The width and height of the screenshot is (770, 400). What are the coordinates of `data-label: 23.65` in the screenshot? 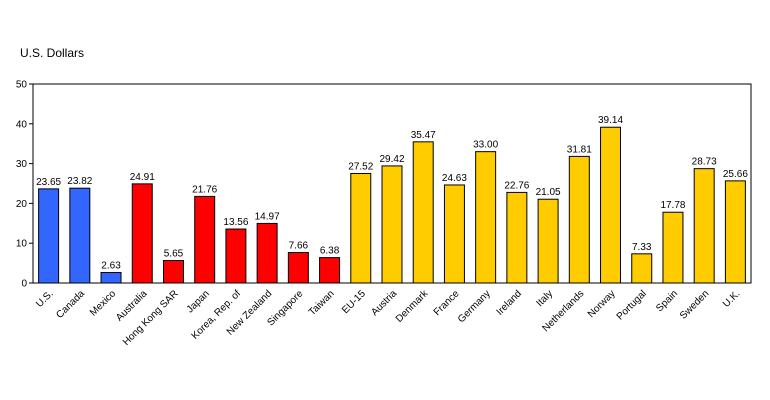 It's located at (48, 182).